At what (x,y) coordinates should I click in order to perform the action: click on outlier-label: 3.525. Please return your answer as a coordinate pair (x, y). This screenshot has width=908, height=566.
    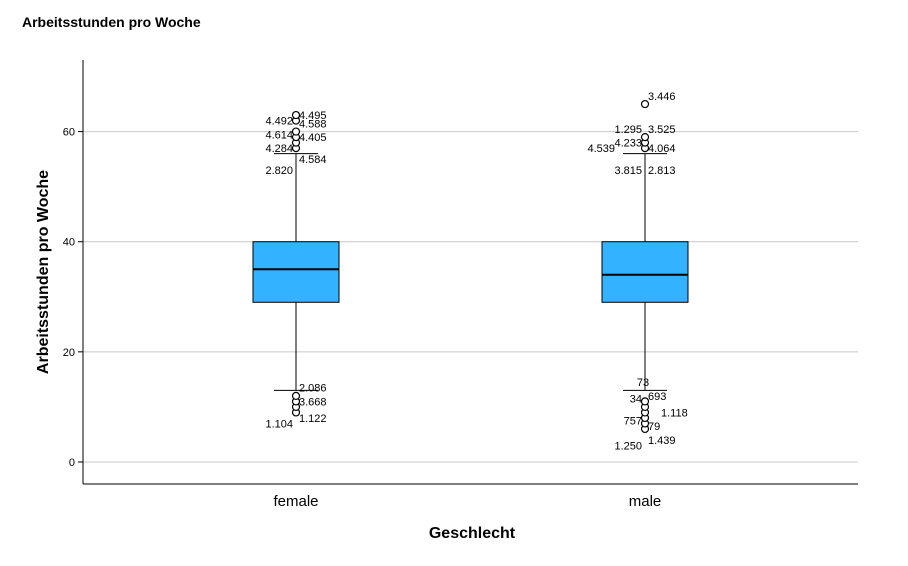
    Looking at the image, I should click on (662, 130).